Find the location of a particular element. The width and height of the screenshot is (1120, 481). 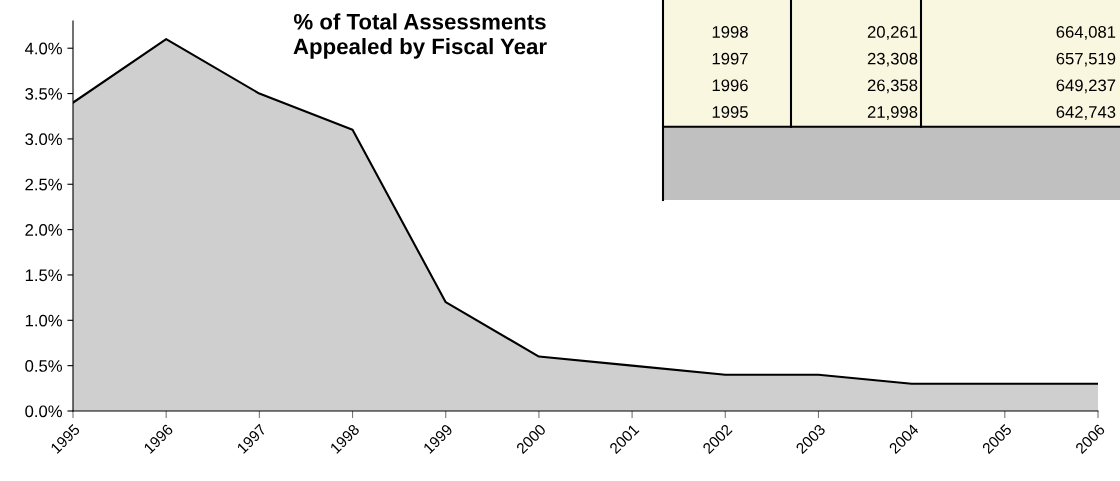

y-tick-label: 4.0% is located at coordinates (43, 48).